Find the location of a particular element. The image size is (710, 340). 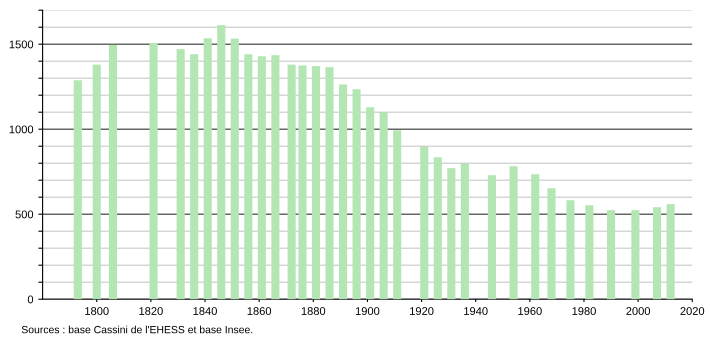

x-tick-label: 1940 is located at coordinates (476, 311).